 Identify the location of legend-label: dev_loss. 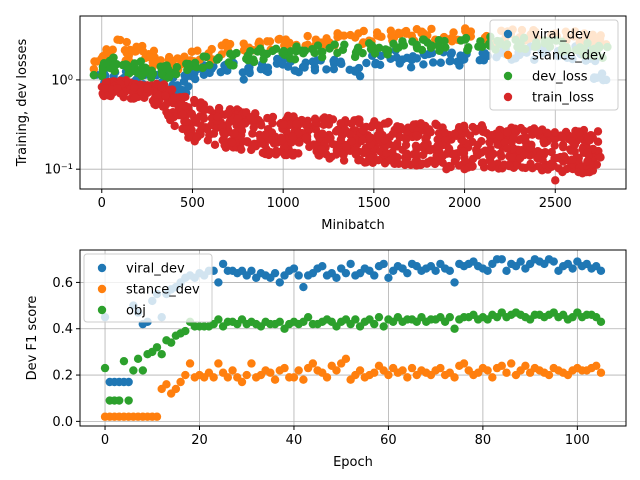
(560, 77).